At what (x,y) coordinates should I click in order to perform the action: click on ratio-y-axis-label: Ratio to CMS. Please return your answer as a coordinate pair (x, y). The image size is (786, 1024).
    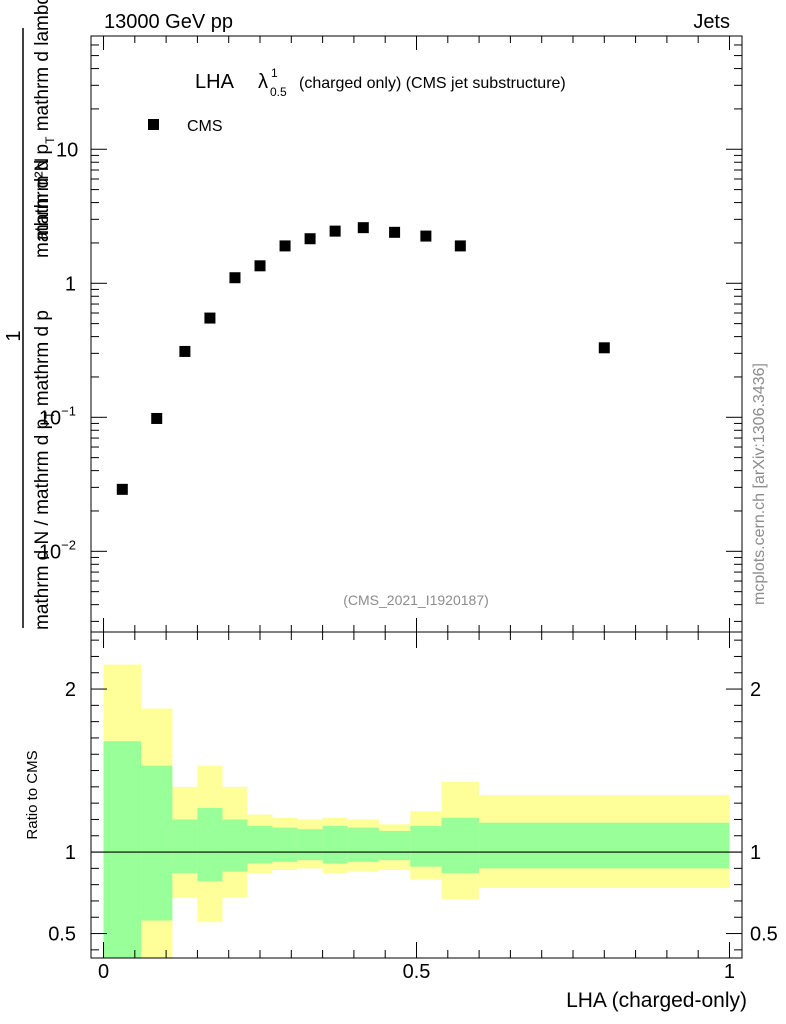
    Looking at the image, I should click on (32, 794).